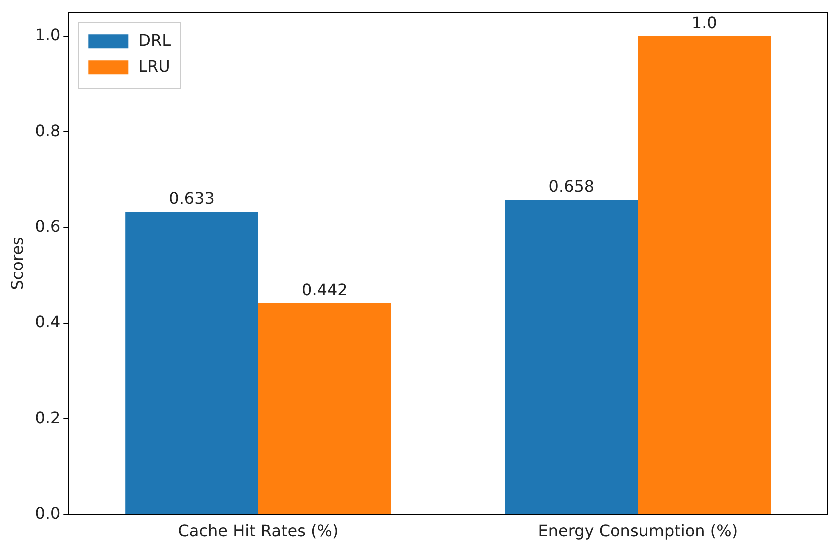 Image resolution: width=833 pixels, height=550 pixels. What do you see at coordinates (154, 66) in the screenshot?
I see `legend-label: LRU` at bounding box center [154, 66].